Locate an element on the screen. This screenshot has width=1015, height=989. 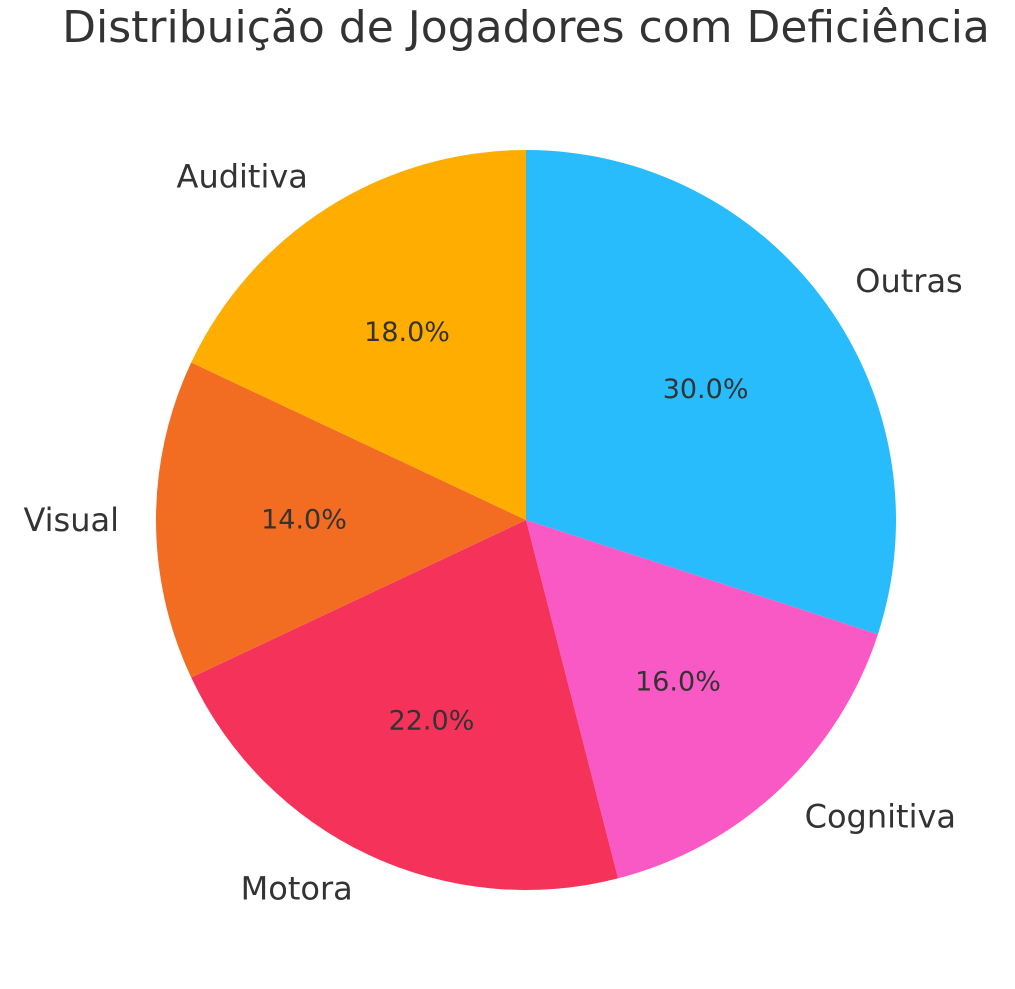
category-label-outras: Outras is located at coordinates (908, 281).